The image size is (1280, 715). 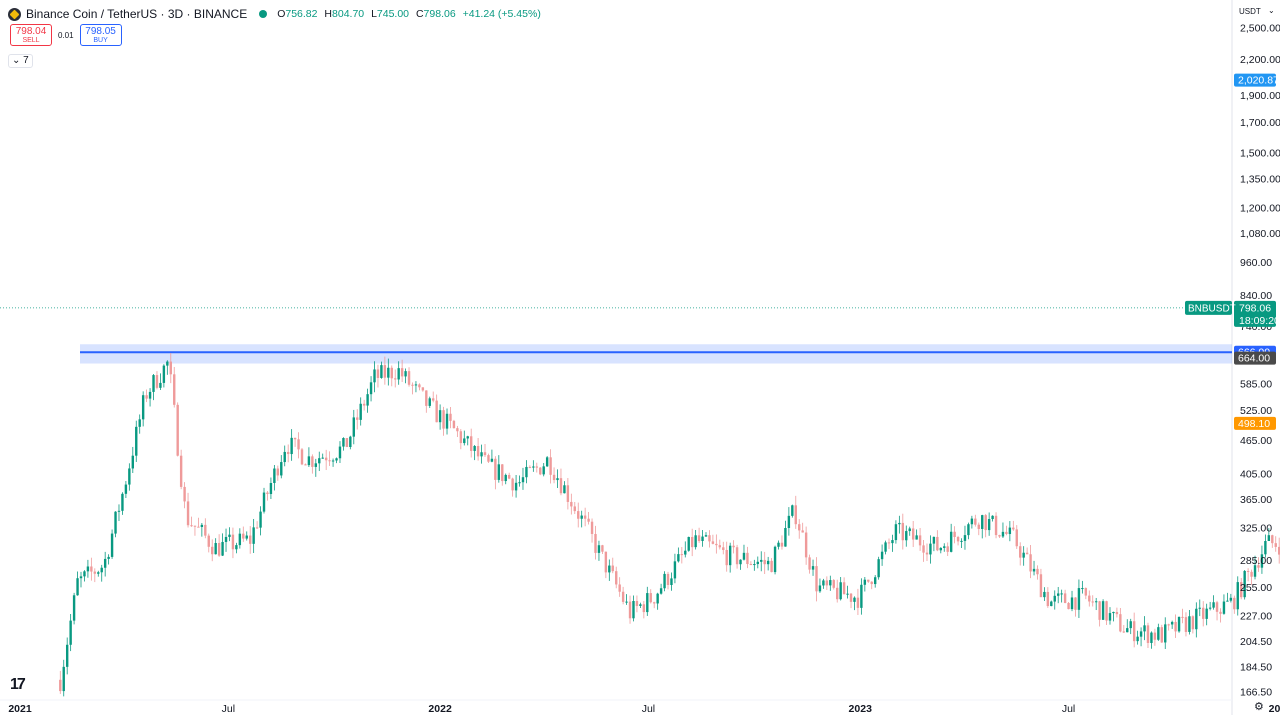 I want to click on y-tick-label: 1,700.00, so click(x=1260, y=123).